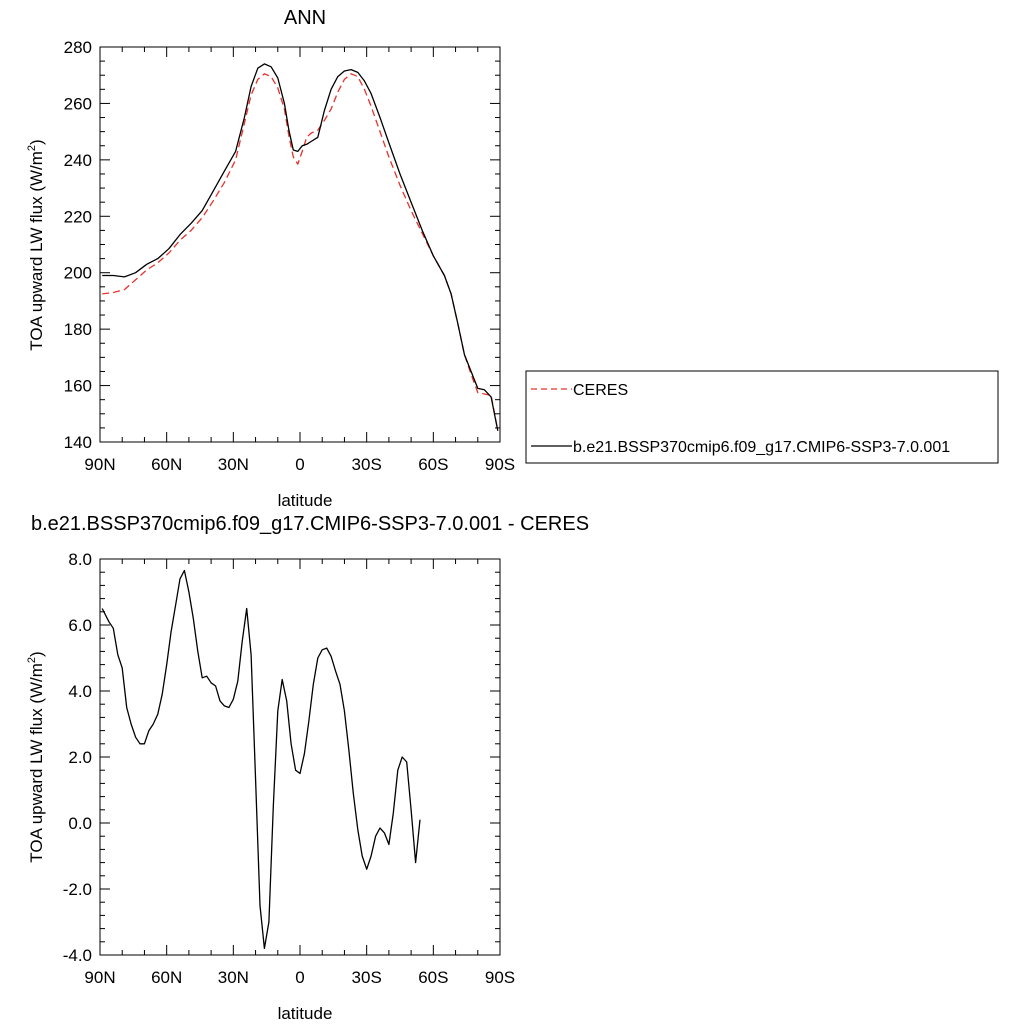 The height and width of the screenshot is (1024, 1024). Describe the element at coordinates (80, 691) in the screenshot. I see `y-tick-label: 4.0` at that location.